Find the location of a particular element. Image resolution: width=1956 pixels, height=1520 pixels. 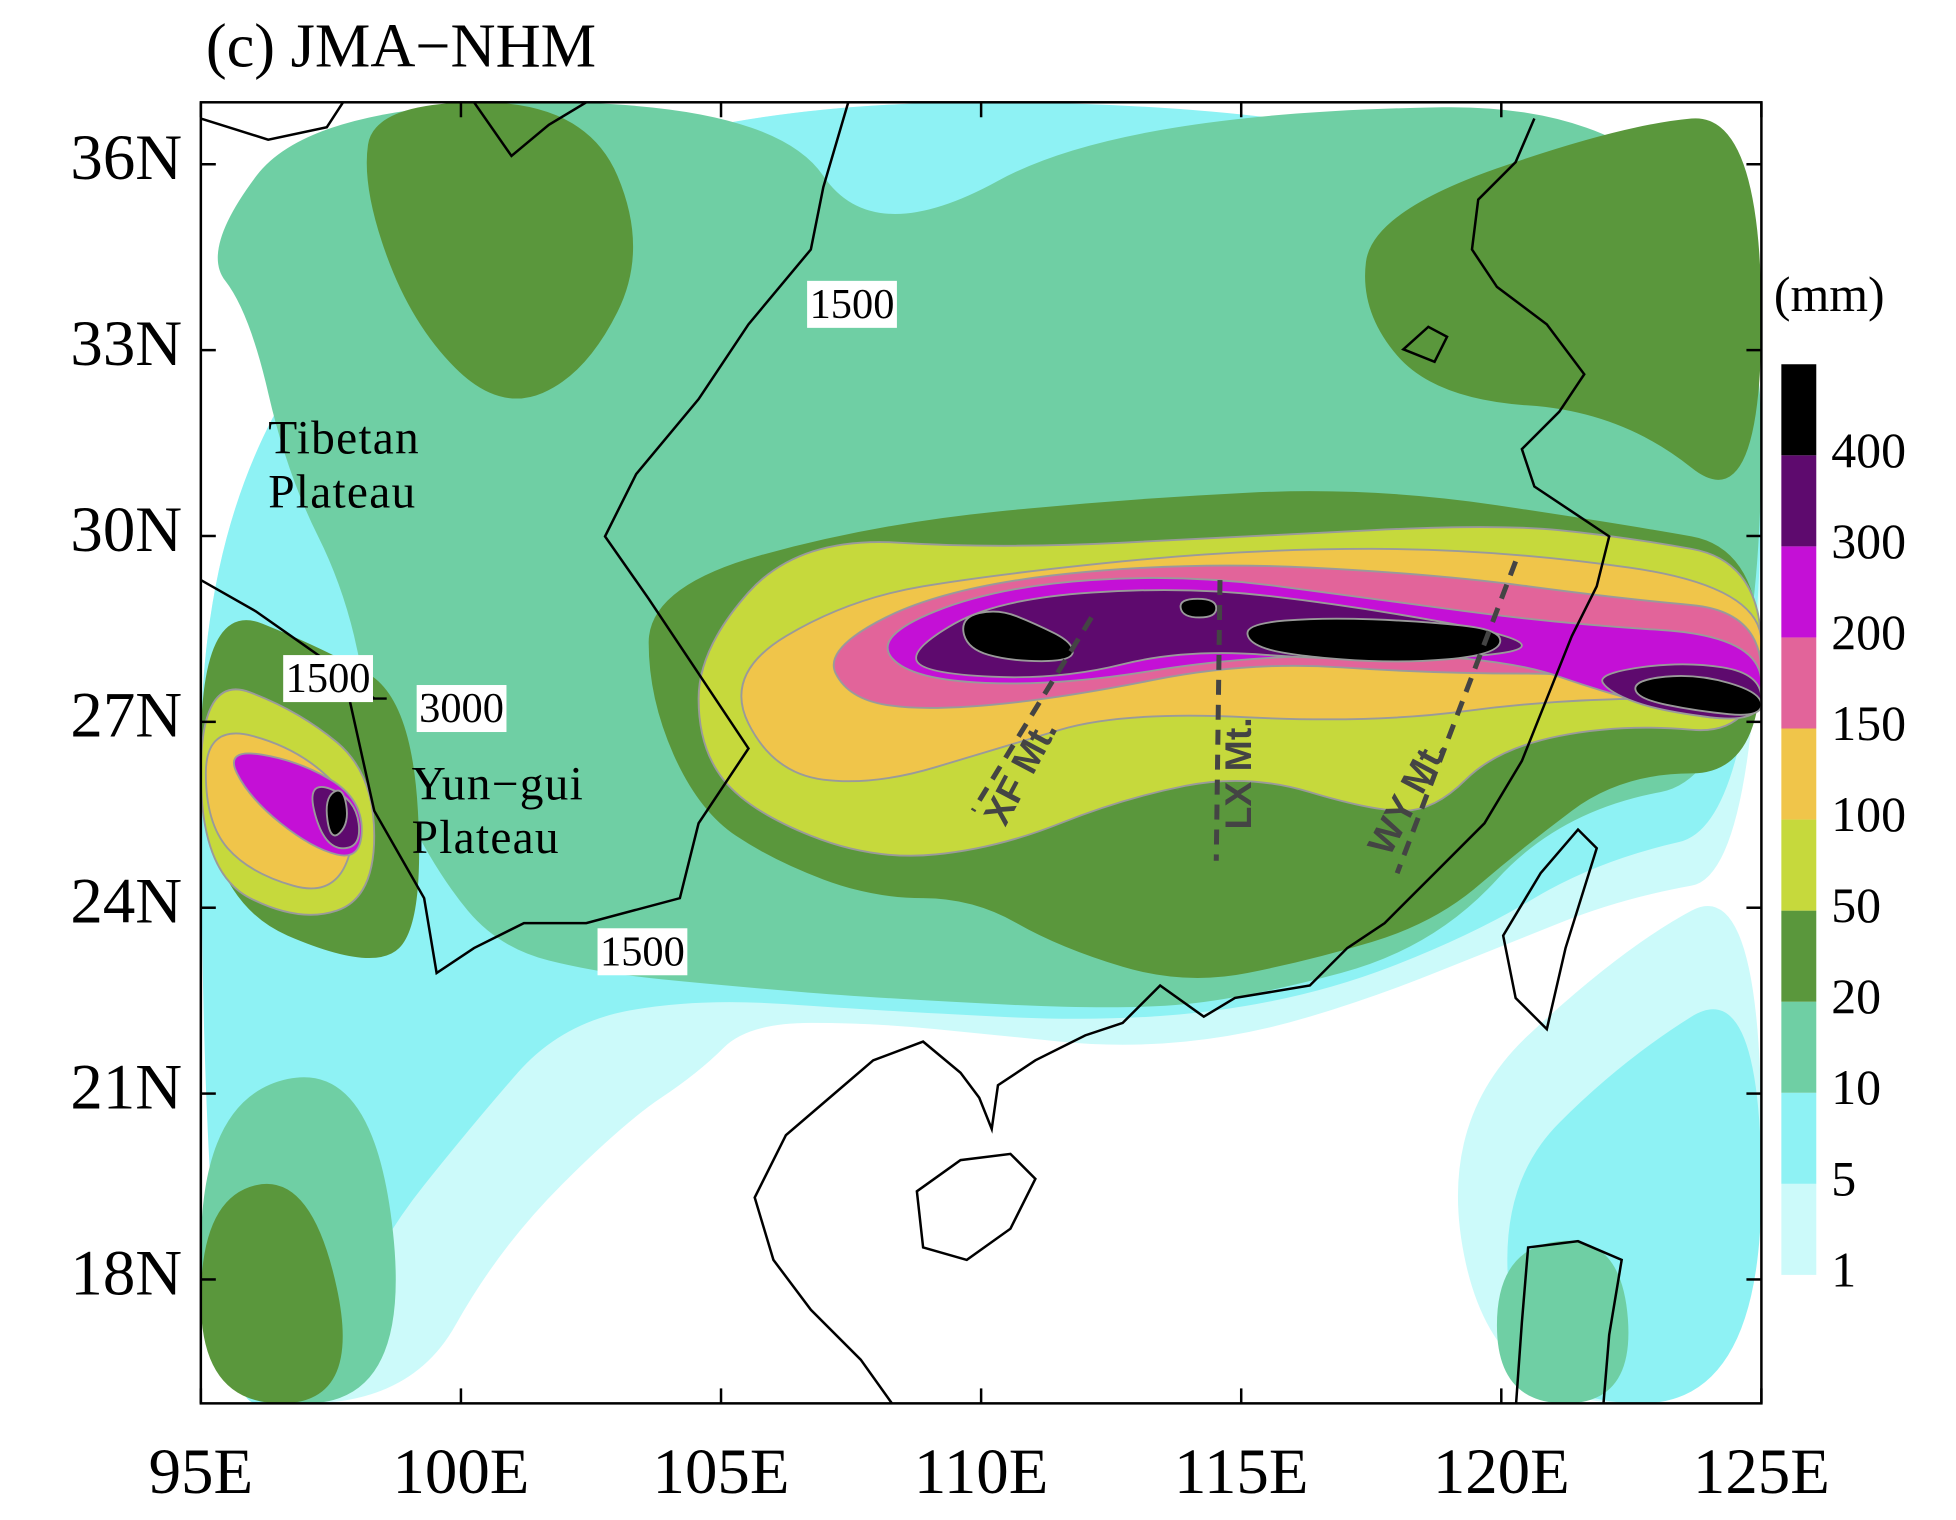

colorbar-label: 150 is located at coordinates (1868, 723).